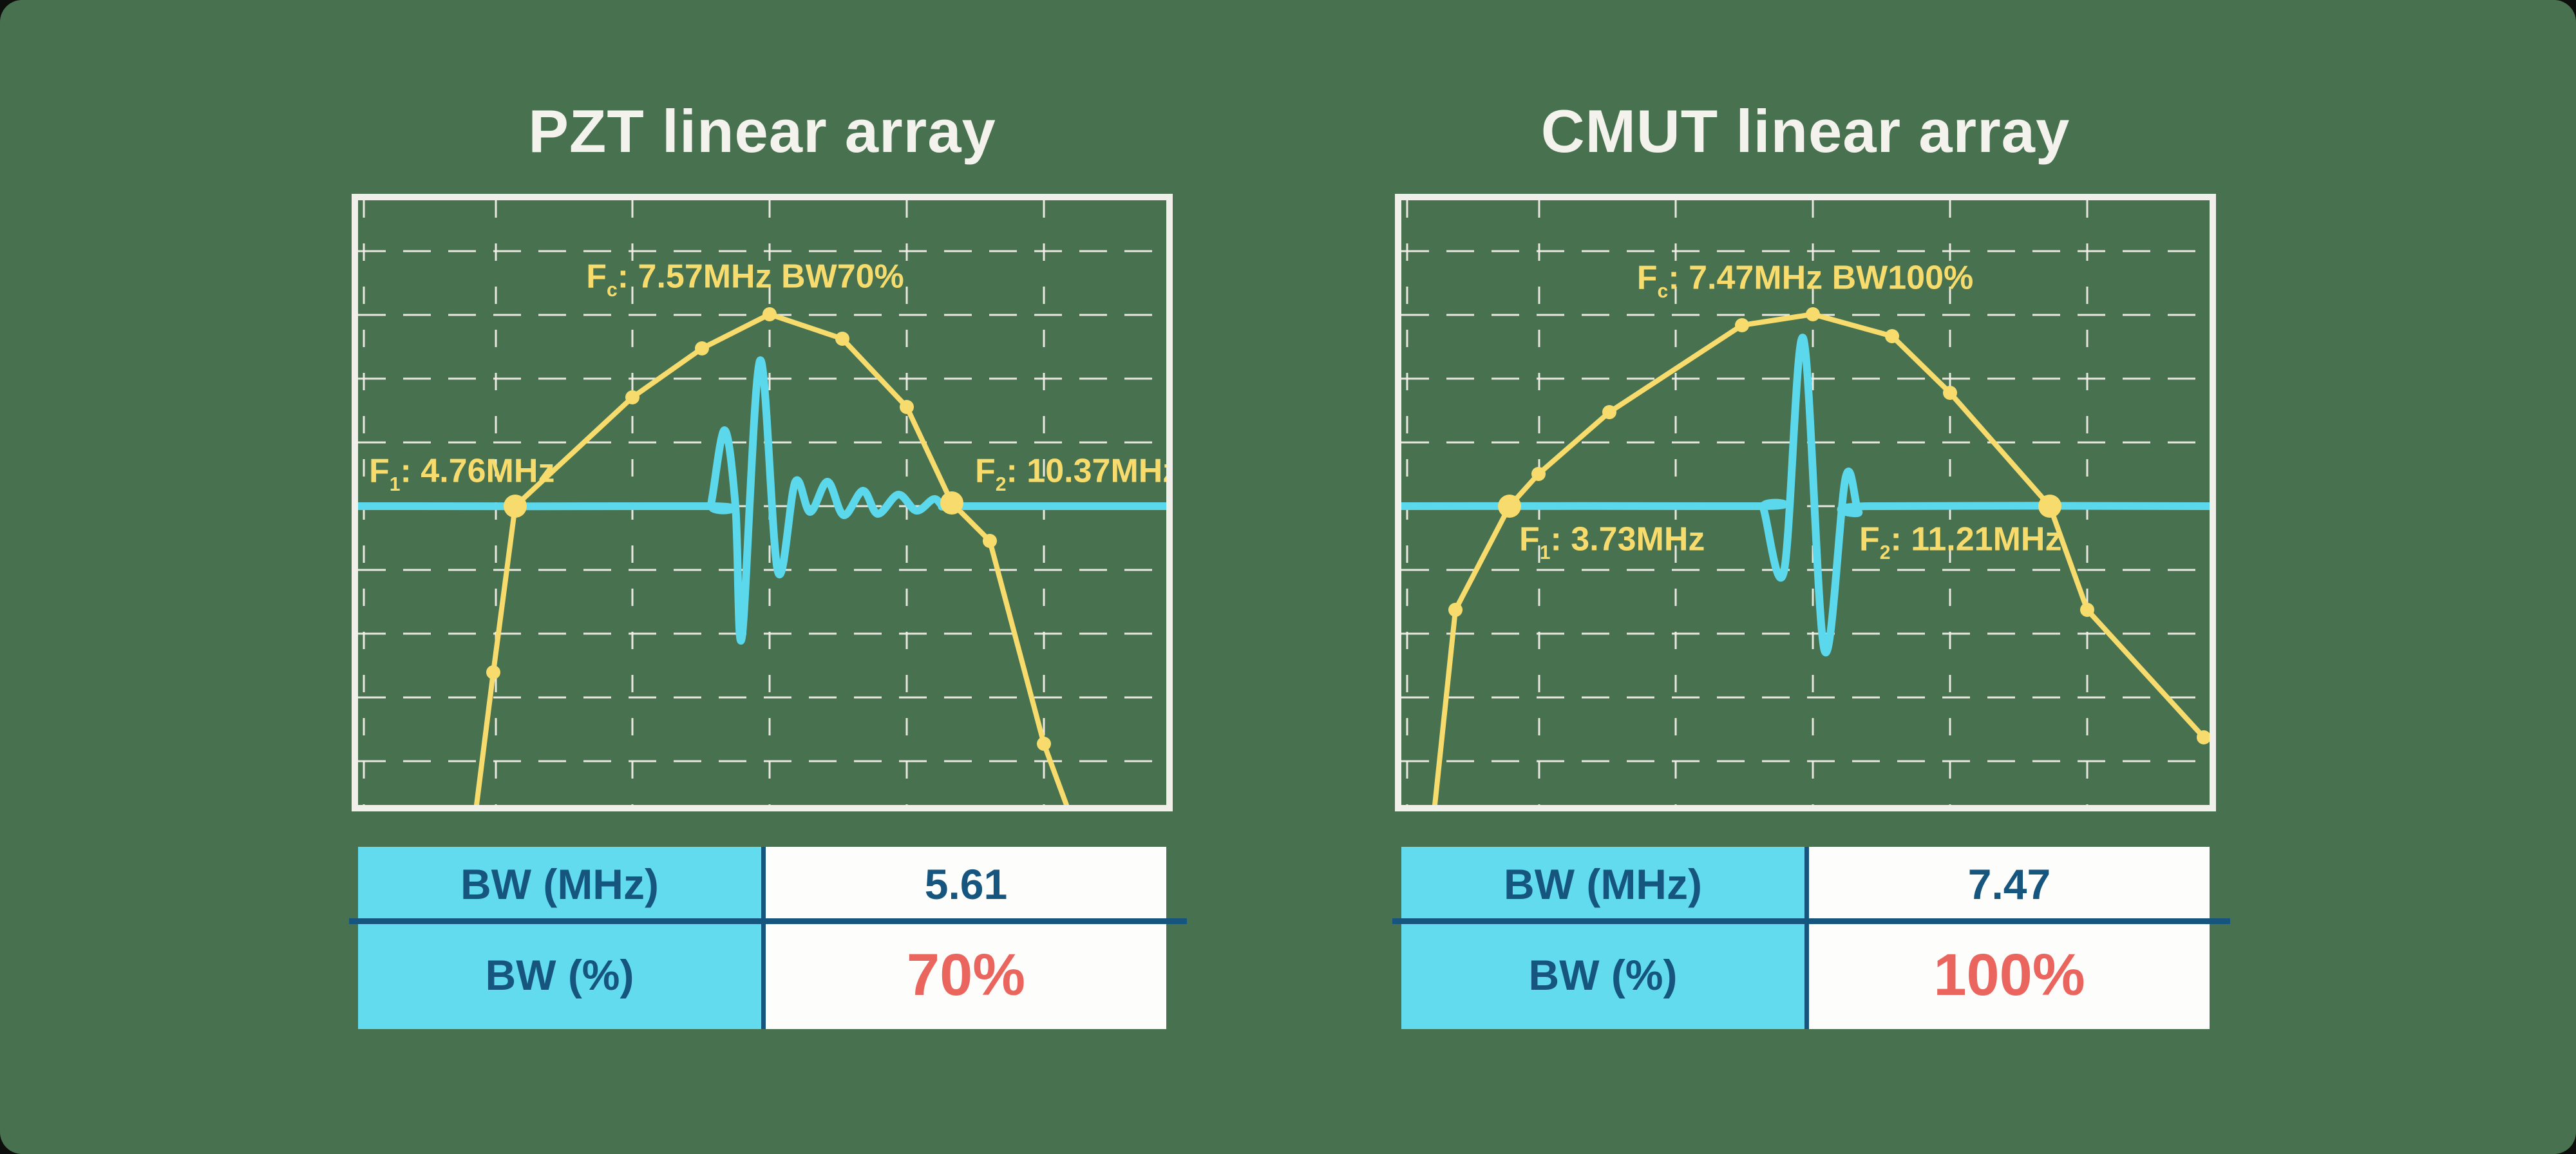 The image size is (2576, 1154). Describe the element at coordinates (1805, 281) in the screenshot. I see `cmut-fc-annotation: Fc: 7.47MHz BW100%` at that location.